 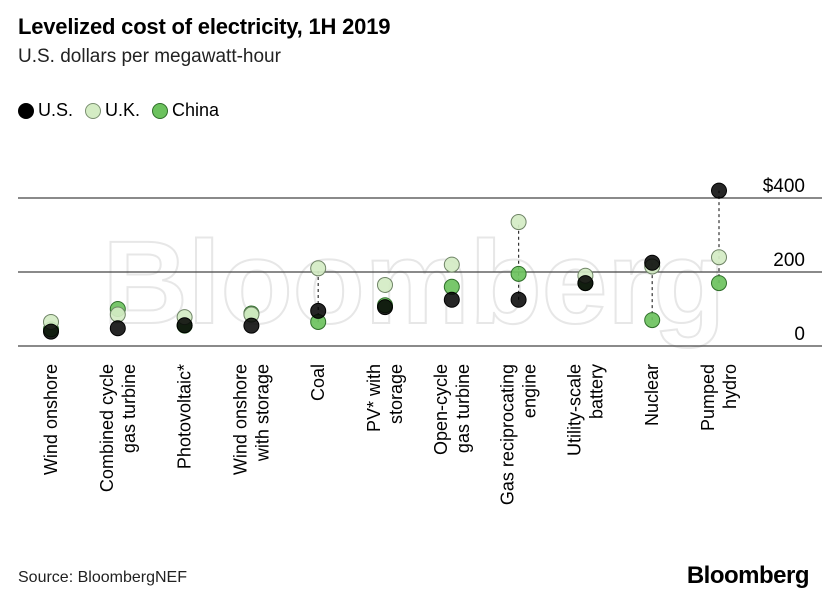 I want to click on x-tick-label: Coal, so click(x=318, y=382).